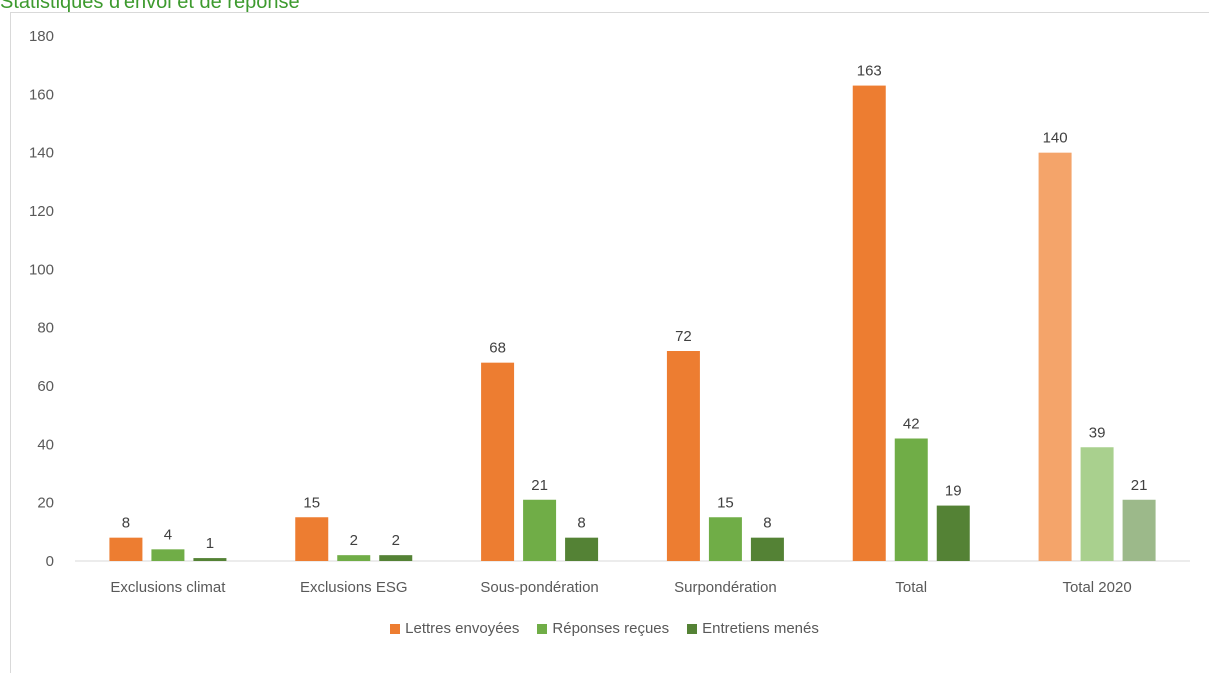  I want to click on data-label: 39, so click(1097, 432).